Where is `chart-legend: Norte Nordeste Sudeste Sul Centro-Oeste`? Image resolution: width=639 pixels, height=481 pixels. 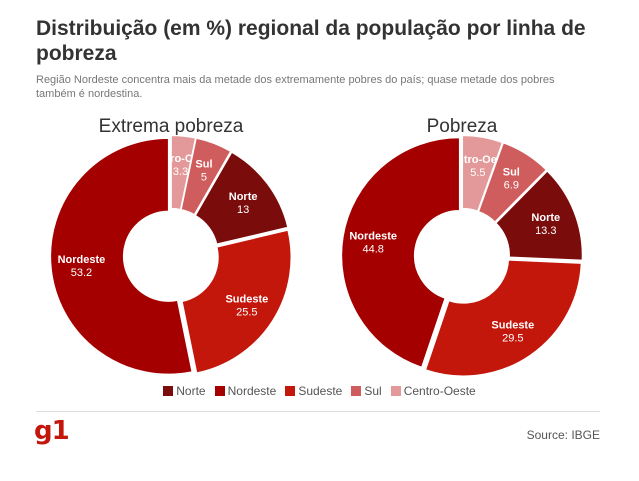 chart-legend: Norte Nordeste Sudeste Sul Centro-Oeste is located at coordinates (319, 391).